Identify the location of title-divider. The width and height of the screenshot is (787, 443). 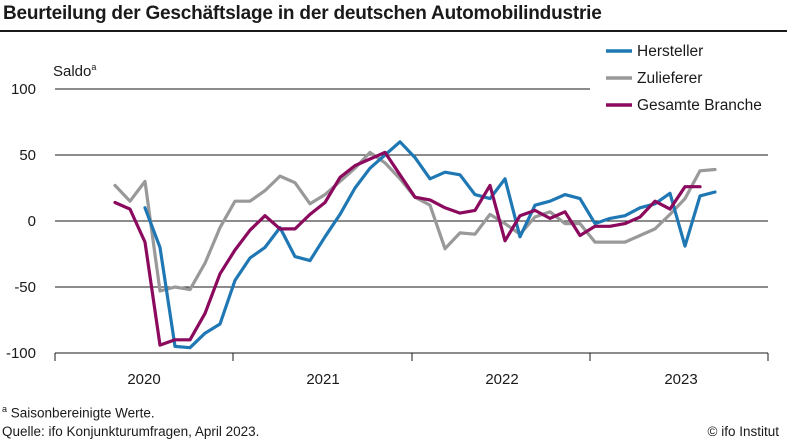
(393, 31).